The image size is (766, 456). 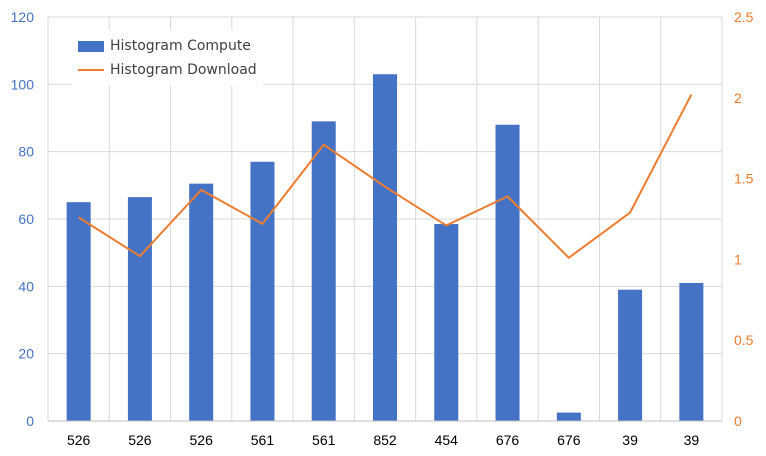 What do you see at coordinates (26, 219) in the screenshot?
I see `y-left-tick-label: 60` at bounding box center [26, 219].